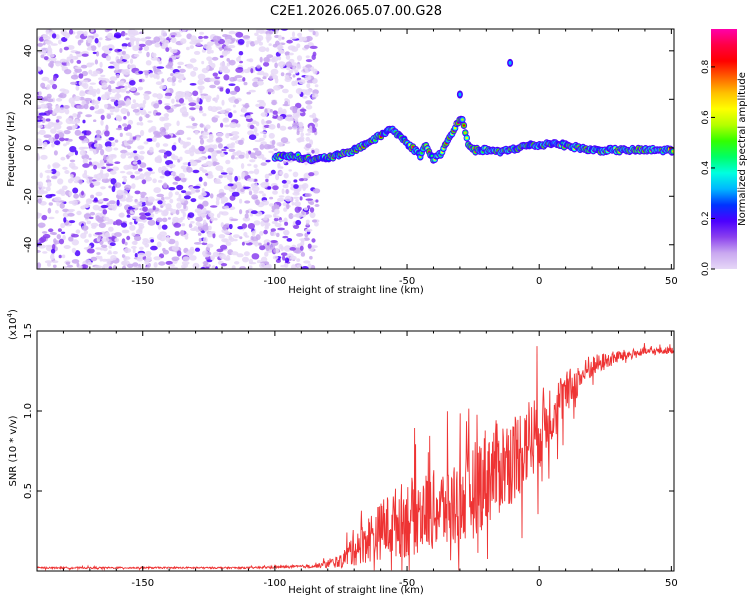 Image resolution: width=750 pixels, height=600 pixels. What do you see at coordinates (706, 117) in the screenshot?
I see `colorbar-tick-label: 0.6` at bounding box center [706, 117].